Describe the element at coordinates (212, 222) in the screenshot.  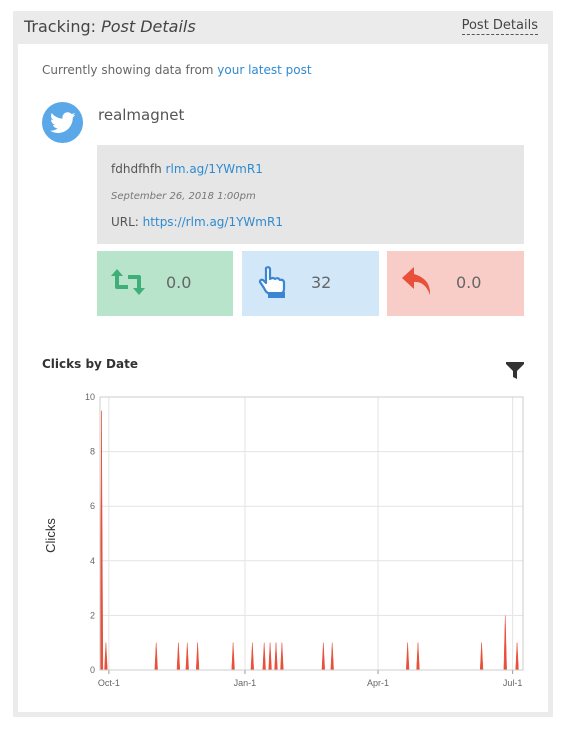
I see `post-url-link: https://rlm.ag/1YWmR1` at that location.